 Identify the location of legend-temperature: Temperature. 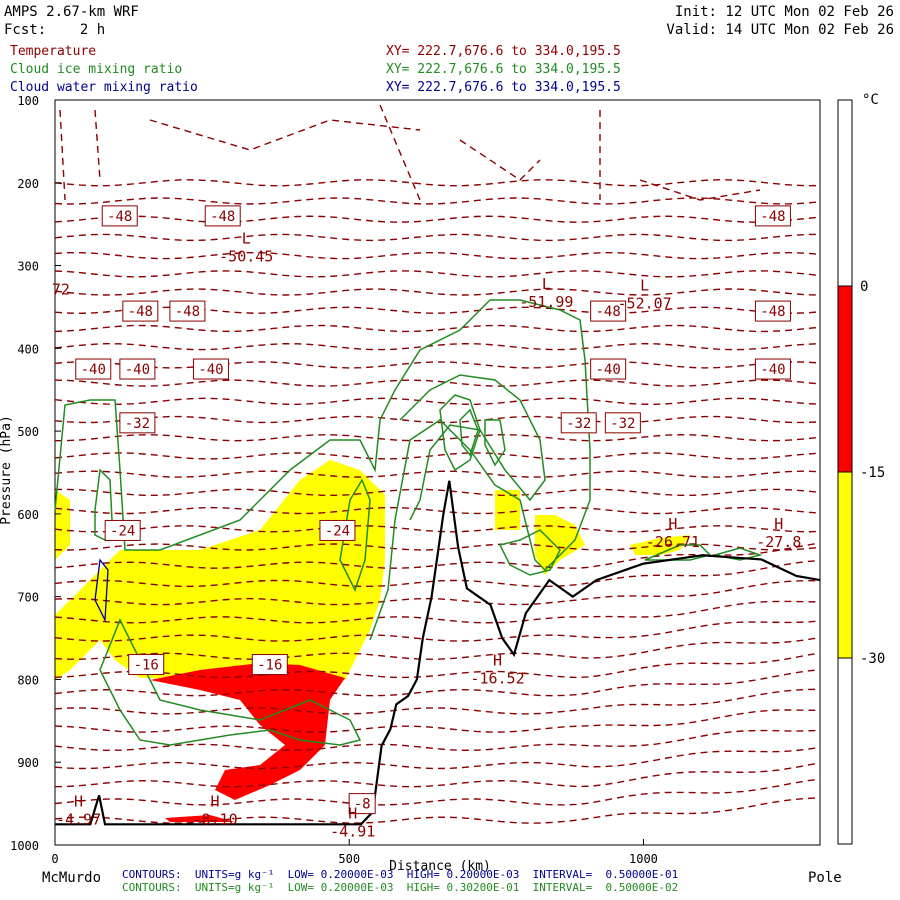
(53, 51).